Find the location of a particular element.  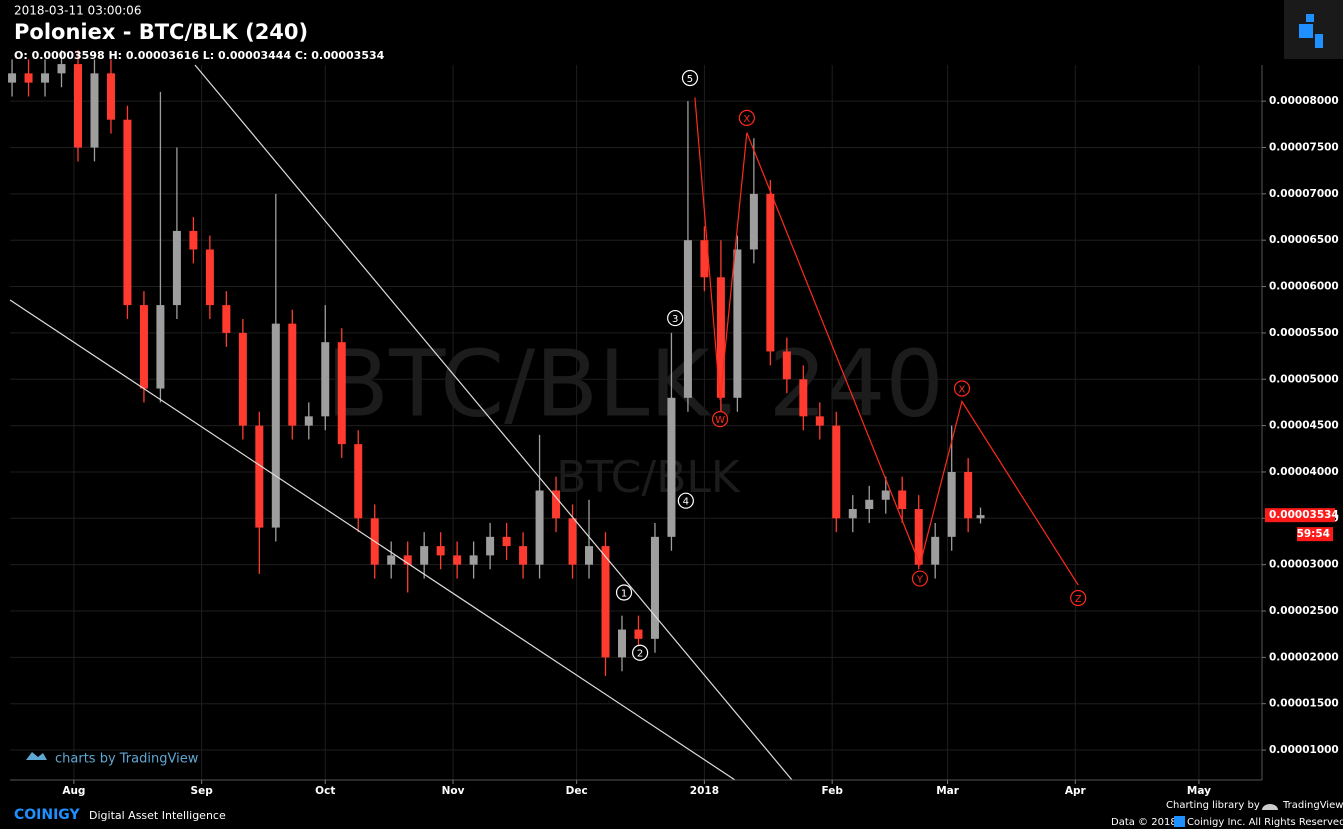

y-tick-label: 0.00005500 is located at coordinates (1304, 333).